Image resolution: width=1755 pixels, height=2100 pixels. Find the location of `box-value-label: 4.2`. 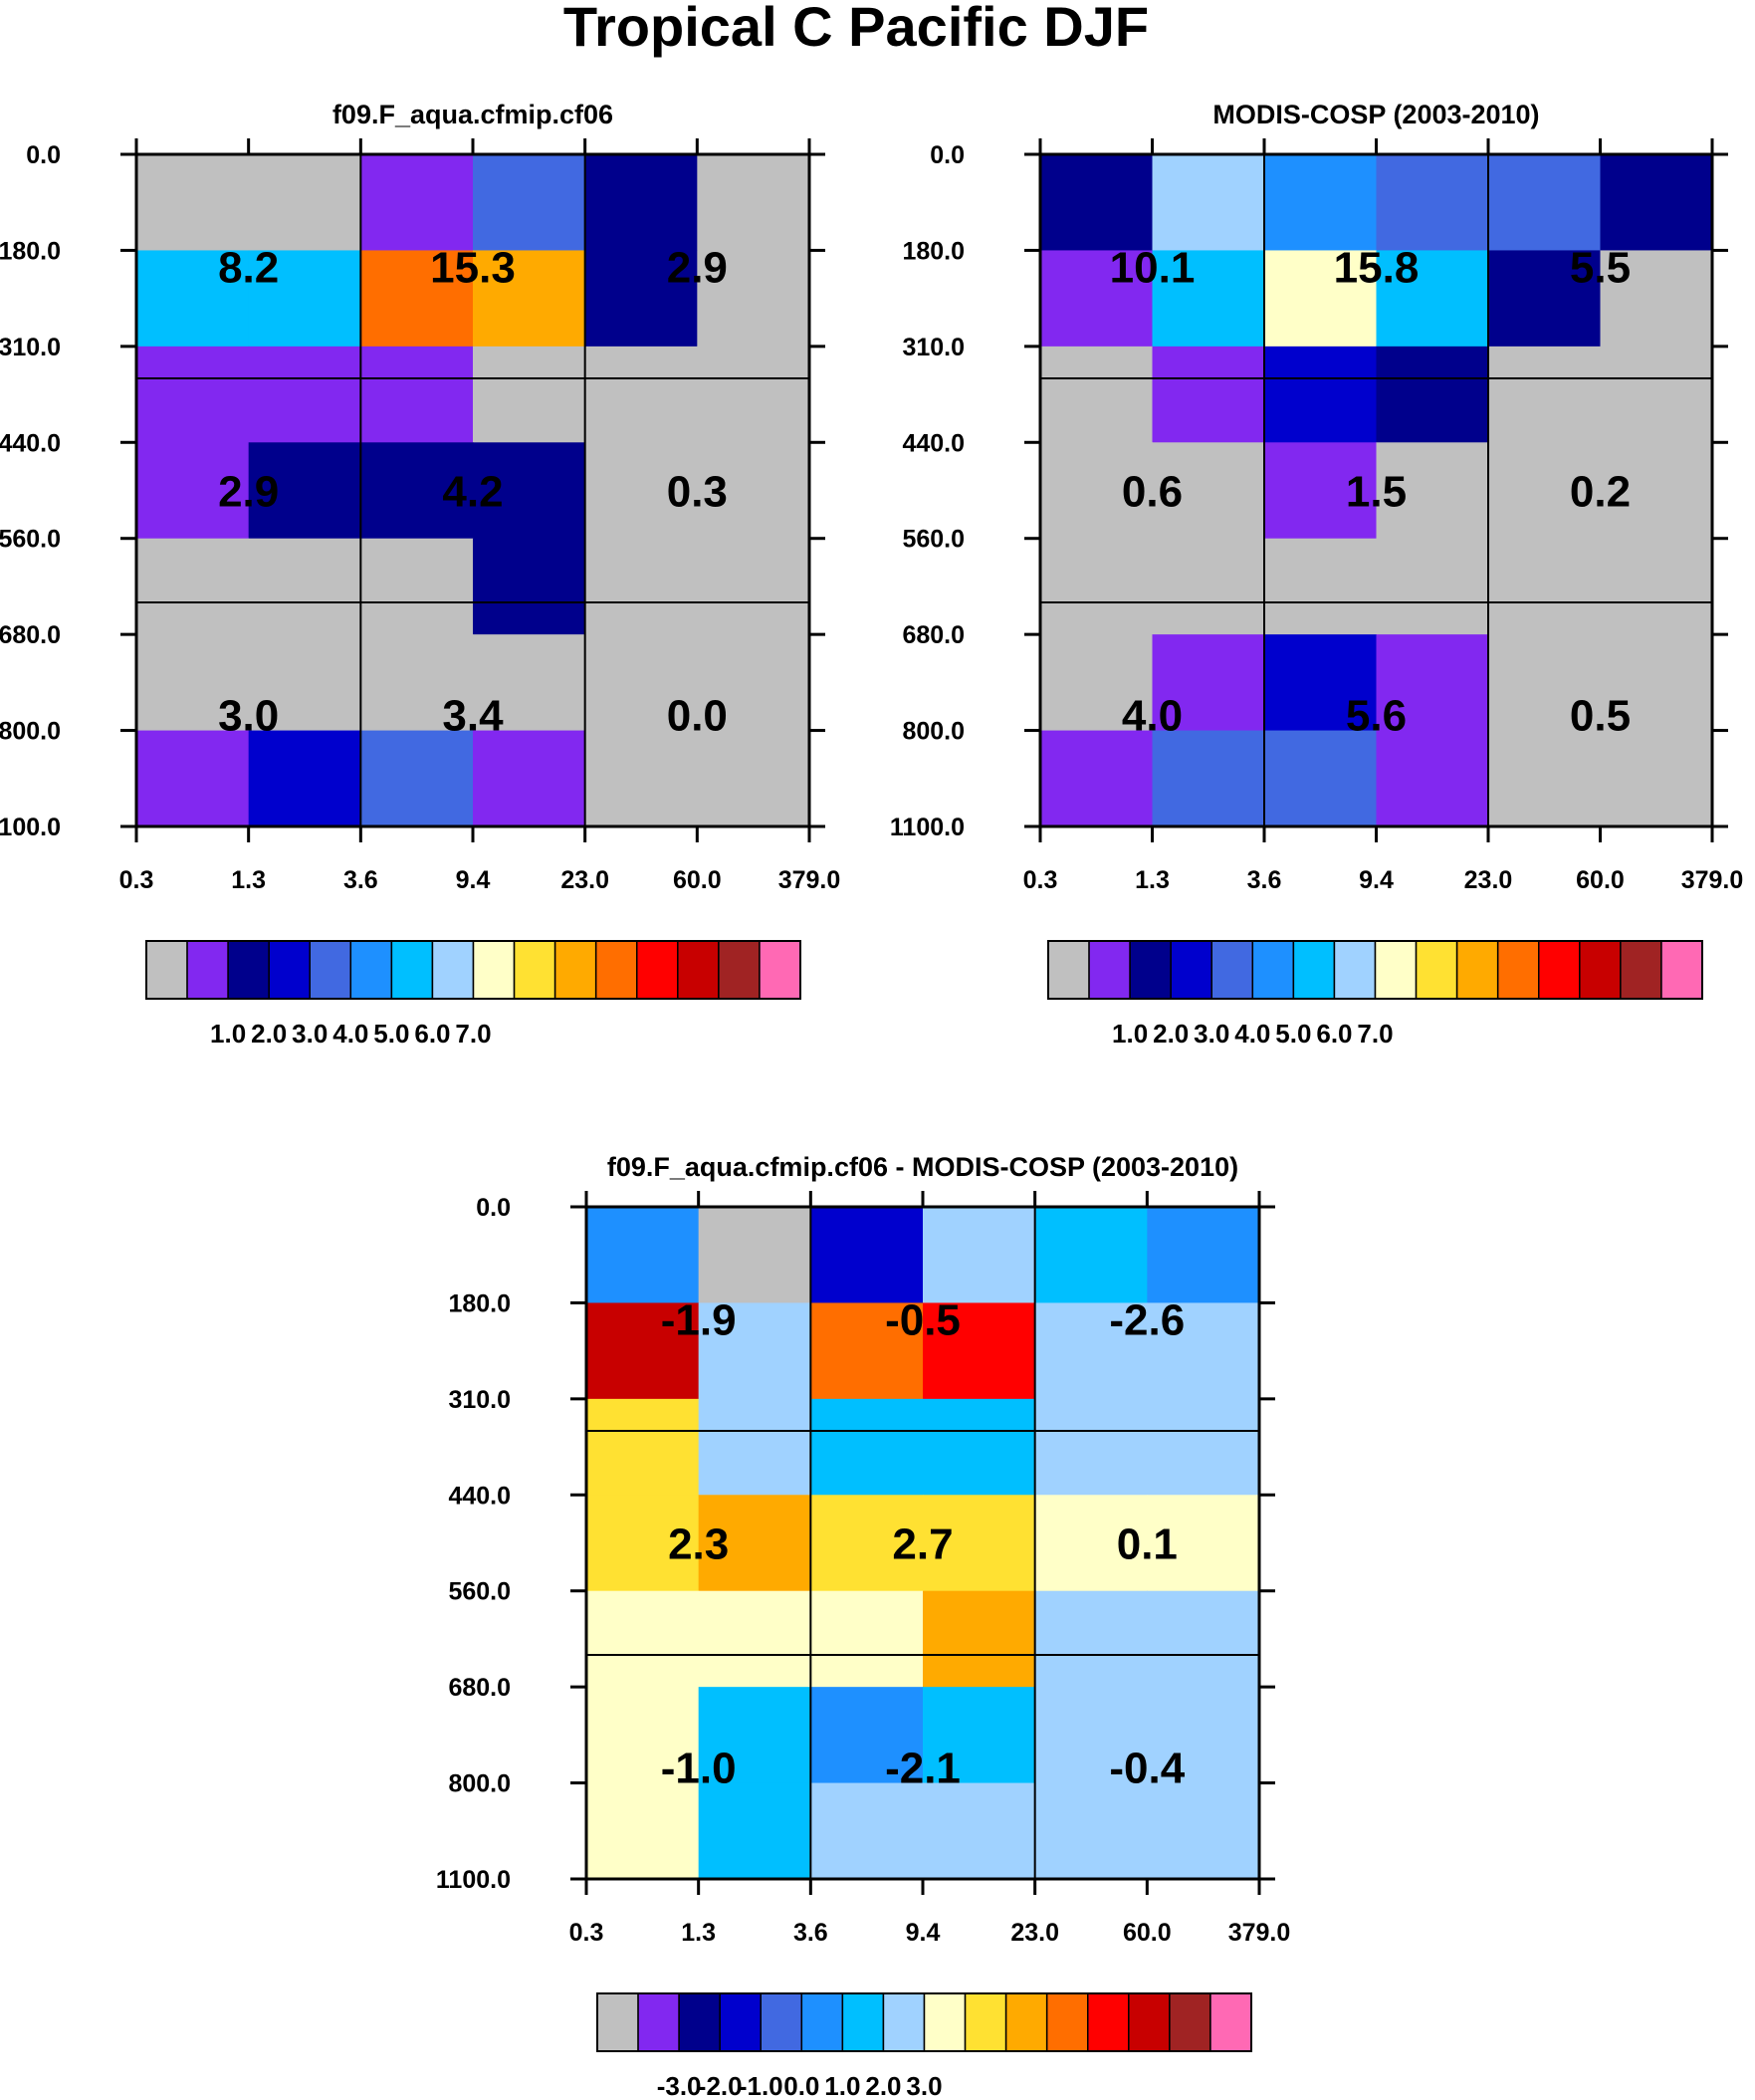

box-value-label: 4.2 is located at coordinates (472, 492).